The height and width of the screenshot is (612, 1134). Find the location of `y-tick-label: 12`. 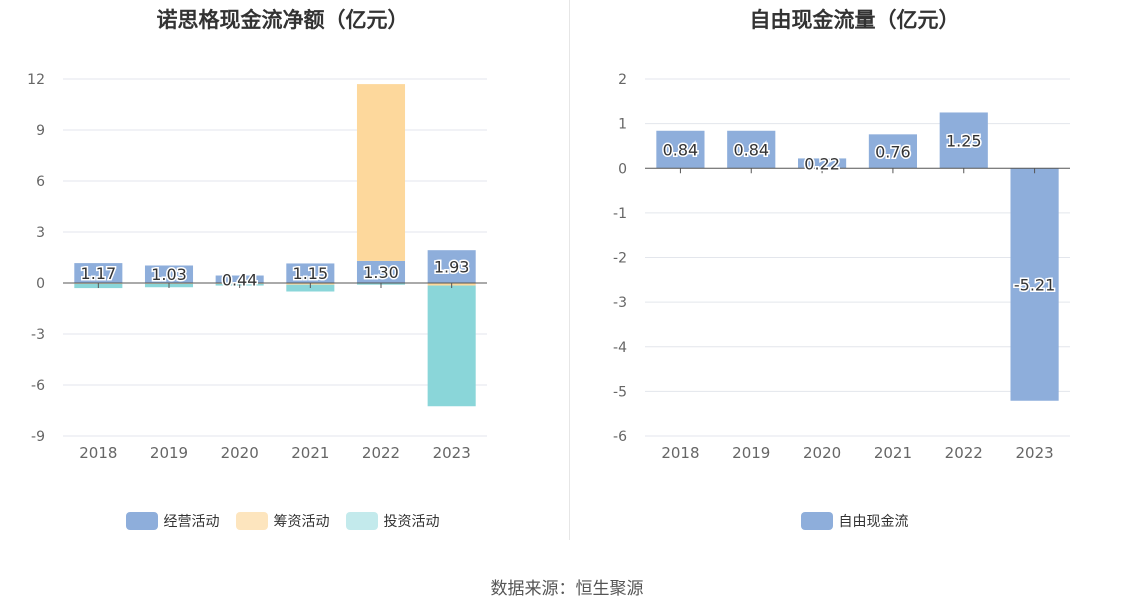

y-tick-label: 12 is located at coordinates (36, 80).